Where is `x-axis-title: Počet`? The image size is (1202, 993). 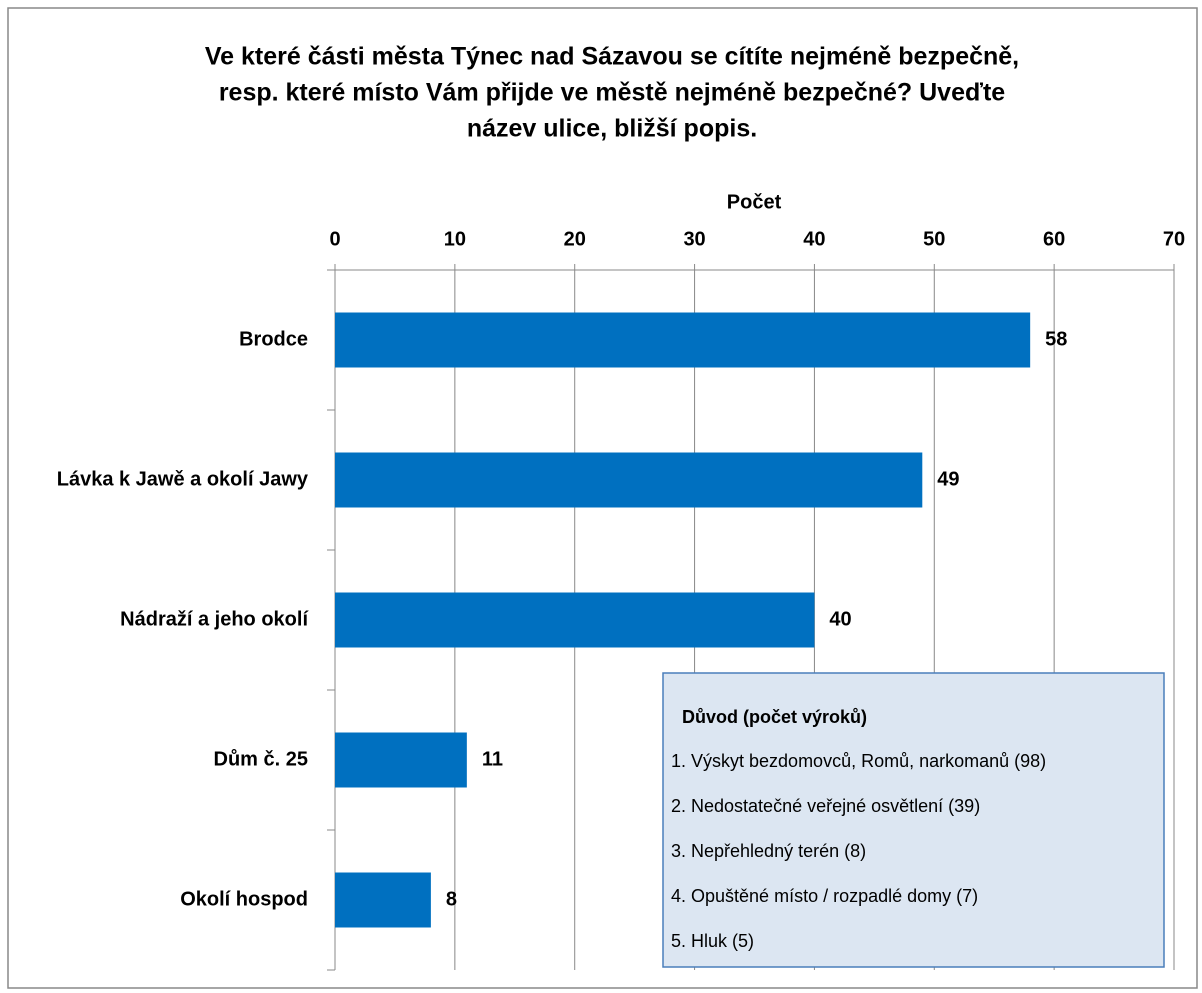 x-axis-title: Počet is located at coordinates (754, 202).